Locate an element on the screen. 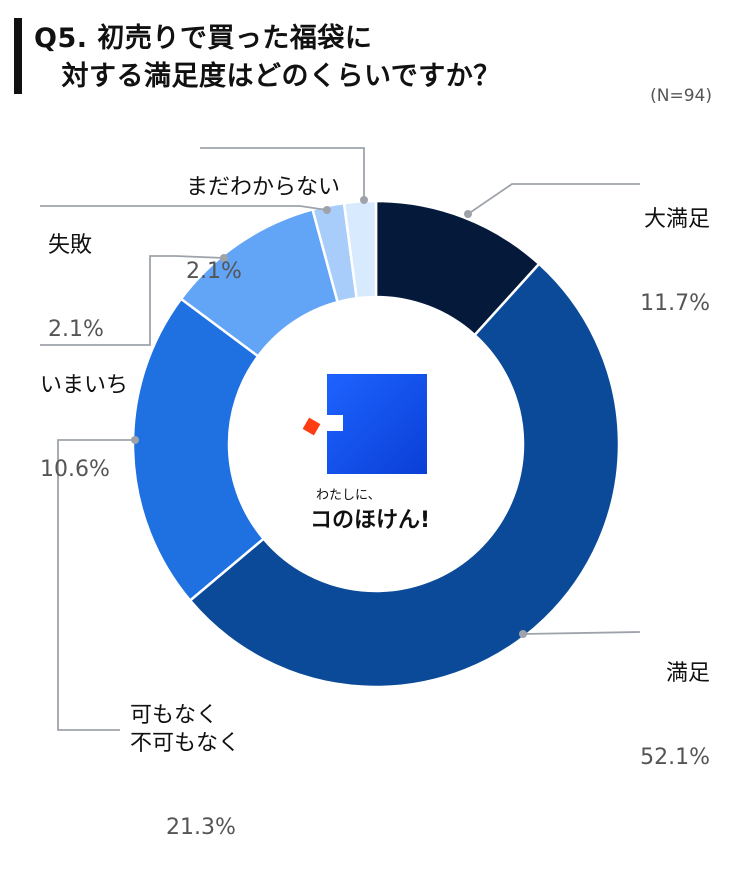  slice-label-name: 大満足 is located at coordinates (676, 219).